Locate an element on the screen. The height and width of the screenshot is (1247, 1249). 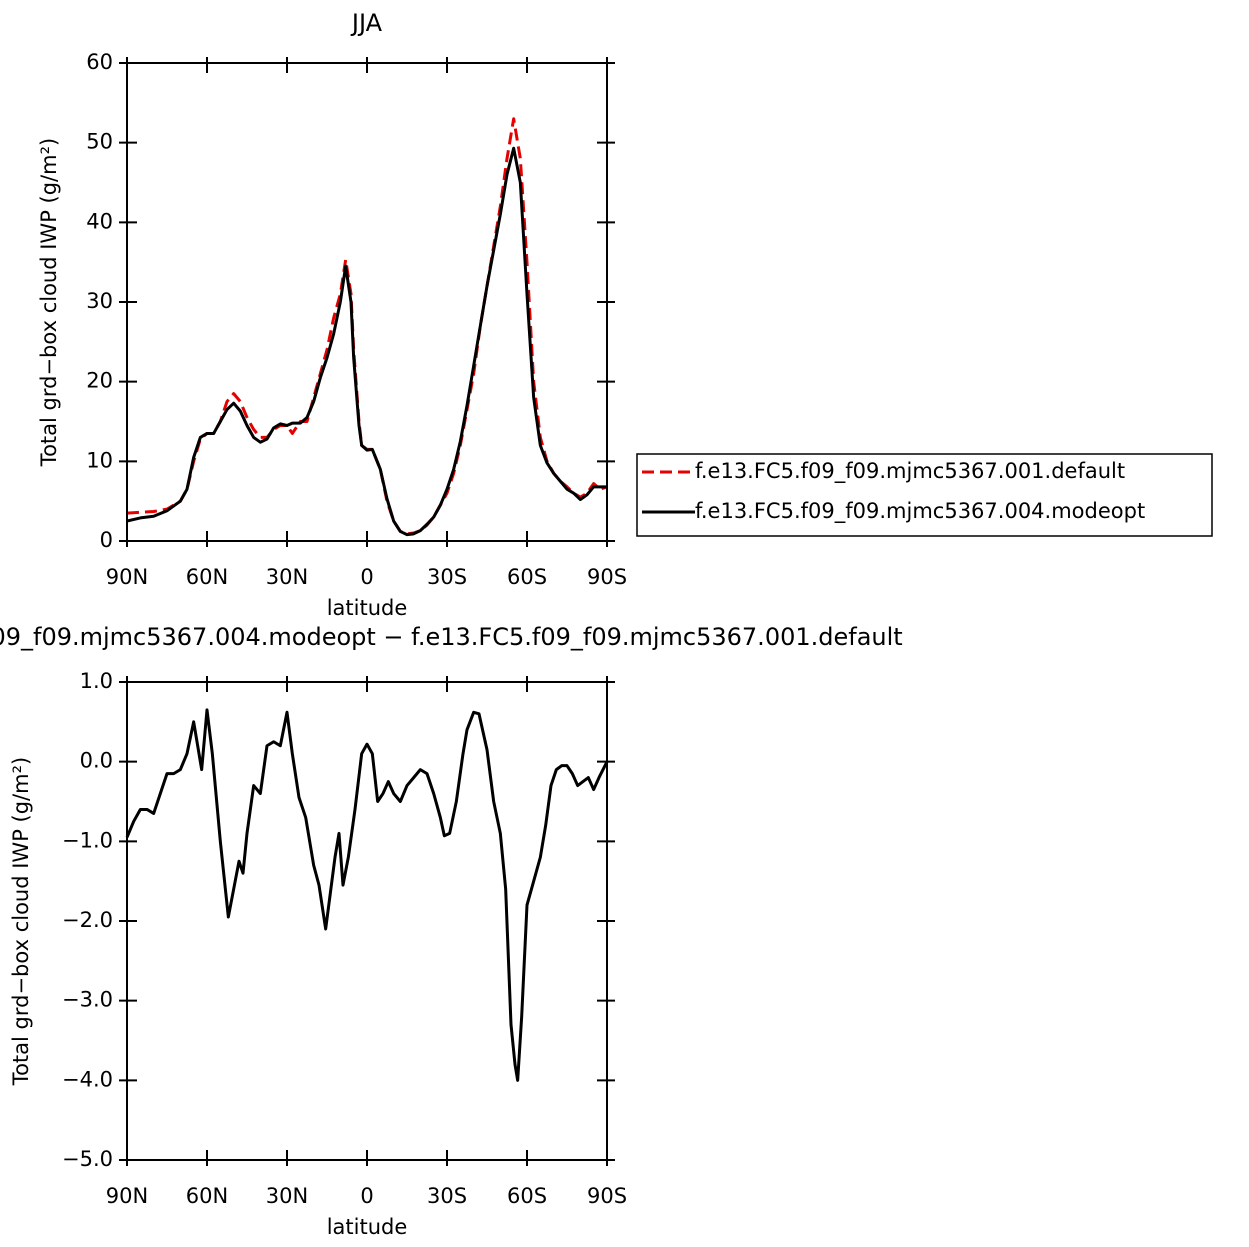
y-tick-label: −3.0 is located at coordinates (87, 1000).